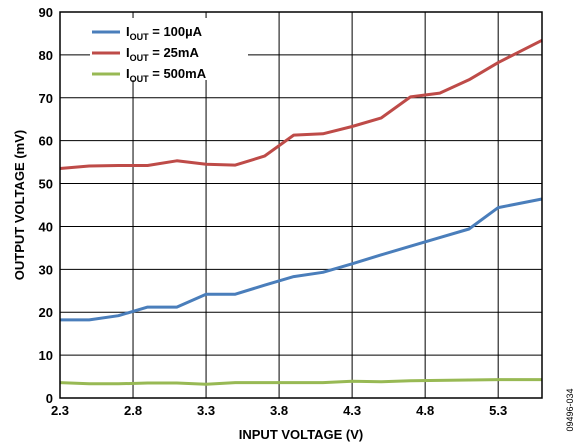  What do you see at coordinates (174, 52) in the screenshot?
I see `legend-label-value: = 25mA` at bounding box center [174, 52].